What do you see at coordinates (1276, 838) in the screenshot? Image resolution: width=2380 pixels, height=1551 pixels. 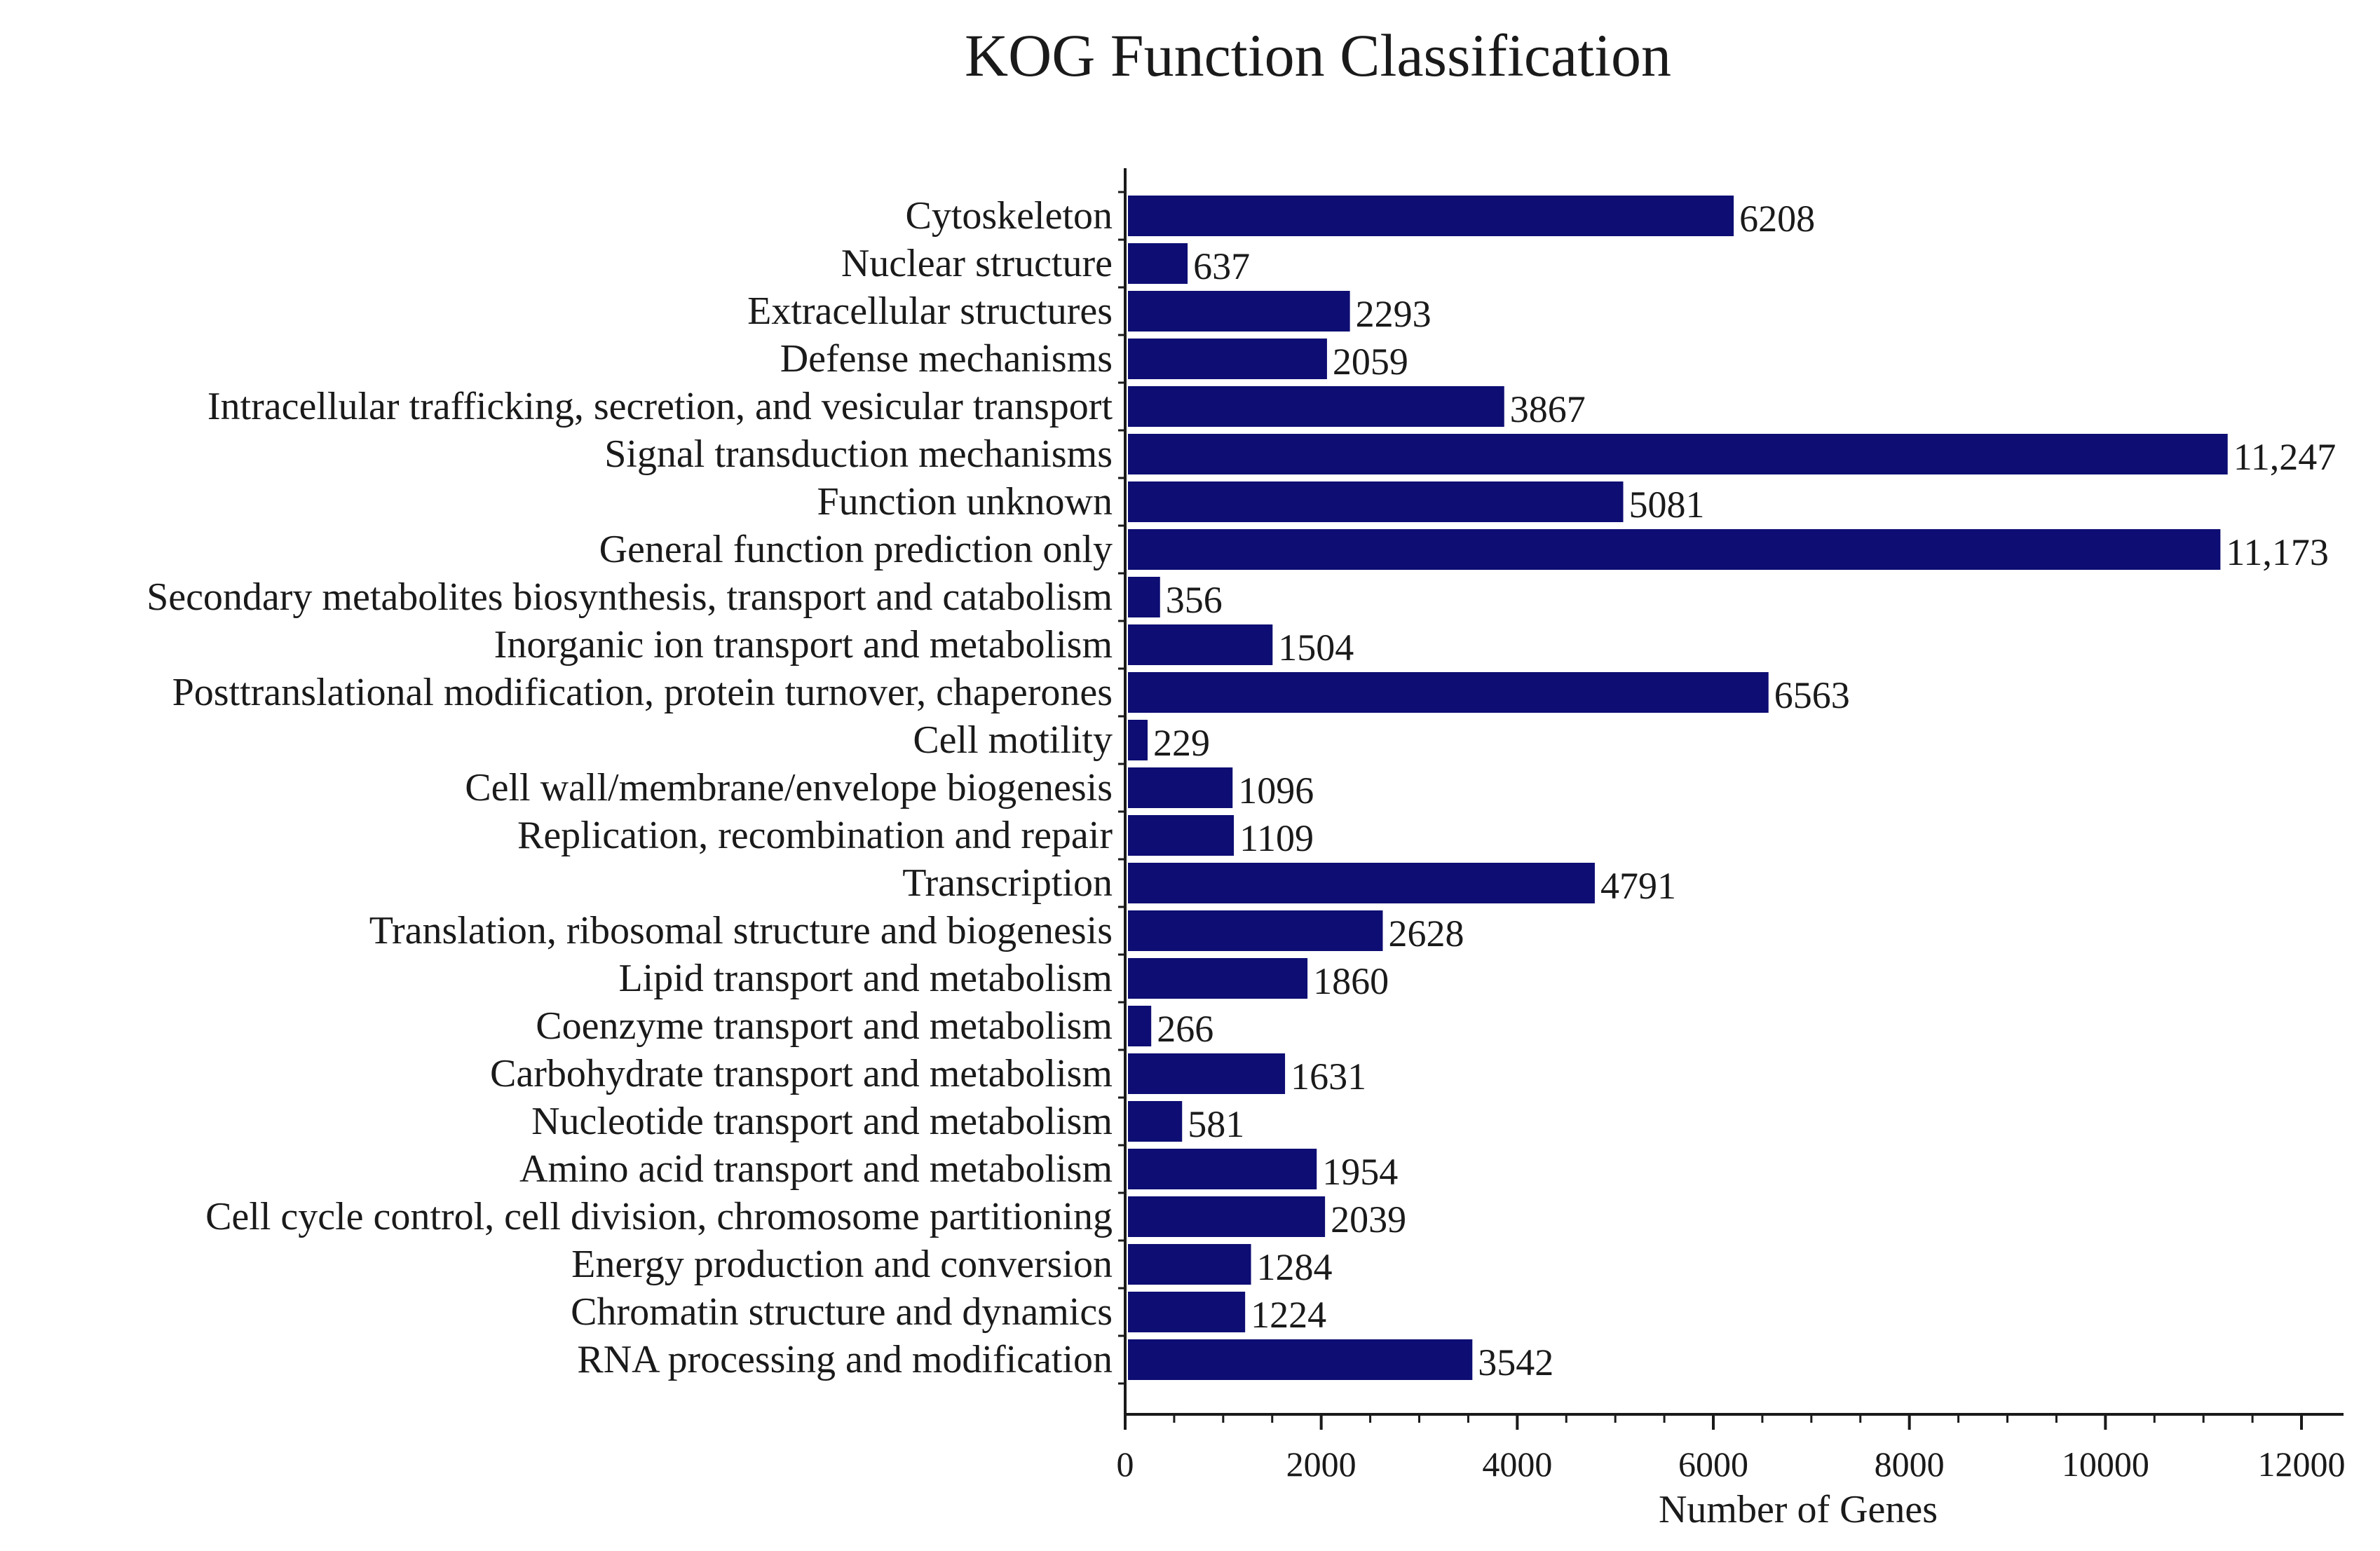 I see `value-label: 1109` at bounding box center [1276, 838].